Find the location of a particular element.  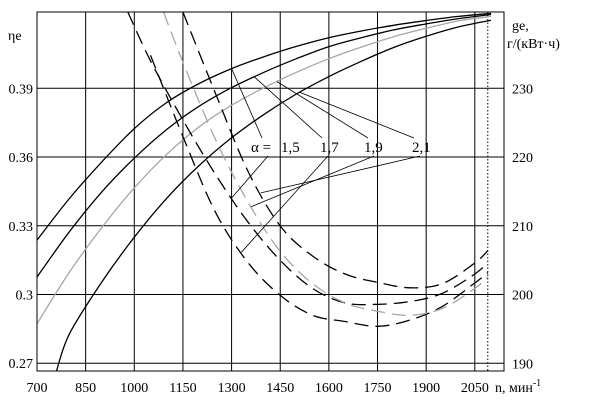

x-tick-label: 850 is located at coordinates (85, 388).